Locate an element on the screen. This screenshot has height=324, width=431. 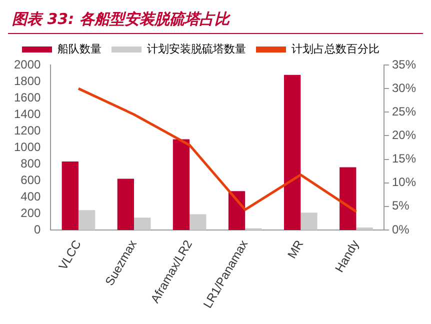
y-tick-label: 0 is located at coordinates (38, 229).